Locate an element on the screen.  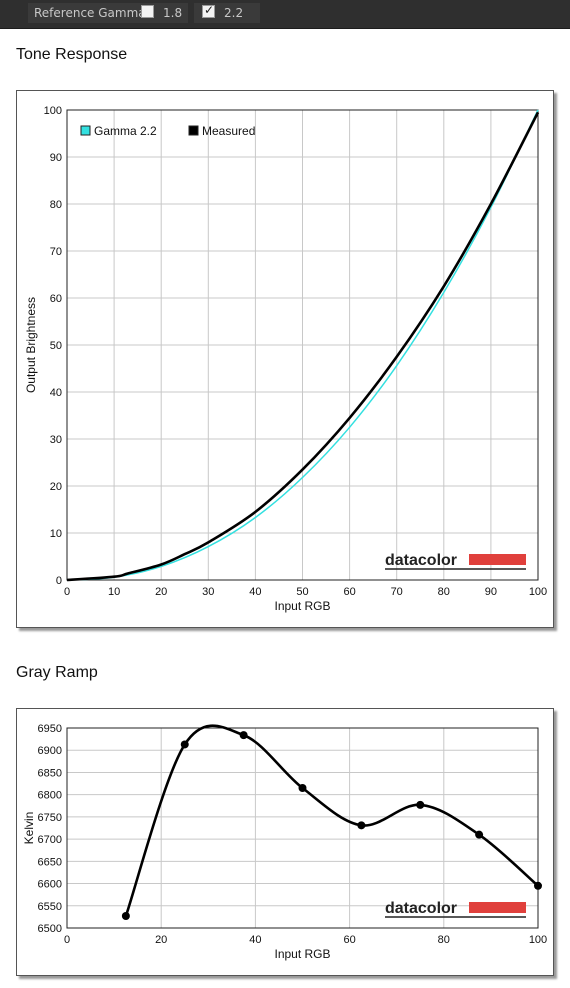
y-tick-label: 40 is located at coordinates (56, 393).